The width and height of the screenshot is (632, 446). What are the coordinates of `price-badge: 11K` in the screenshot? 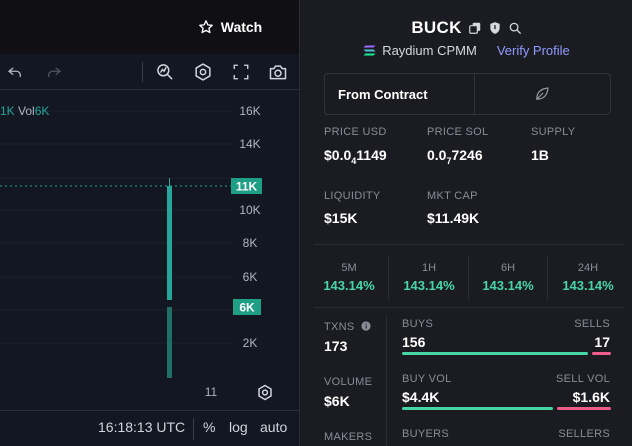 It's located at (247, 187).